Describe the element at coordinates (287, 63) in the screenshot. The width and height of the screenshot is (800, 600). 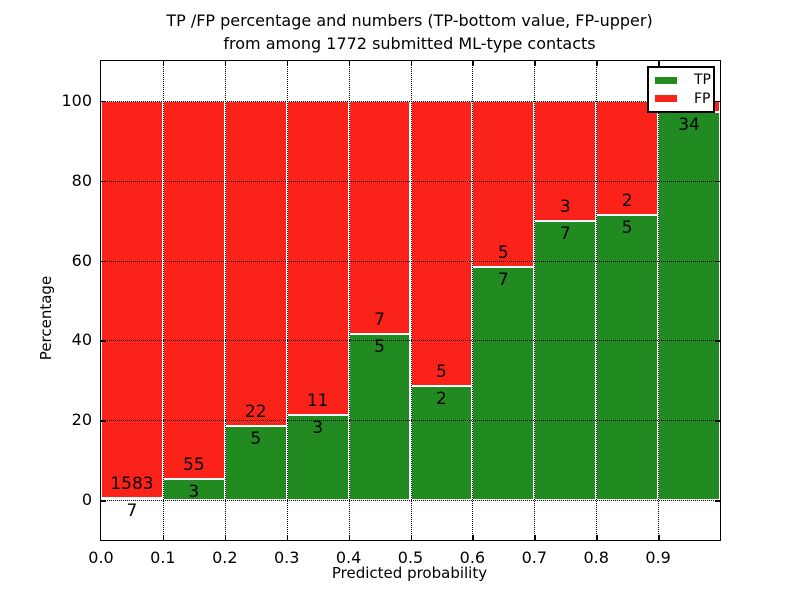
I see `tick-top-0.3` at that location.